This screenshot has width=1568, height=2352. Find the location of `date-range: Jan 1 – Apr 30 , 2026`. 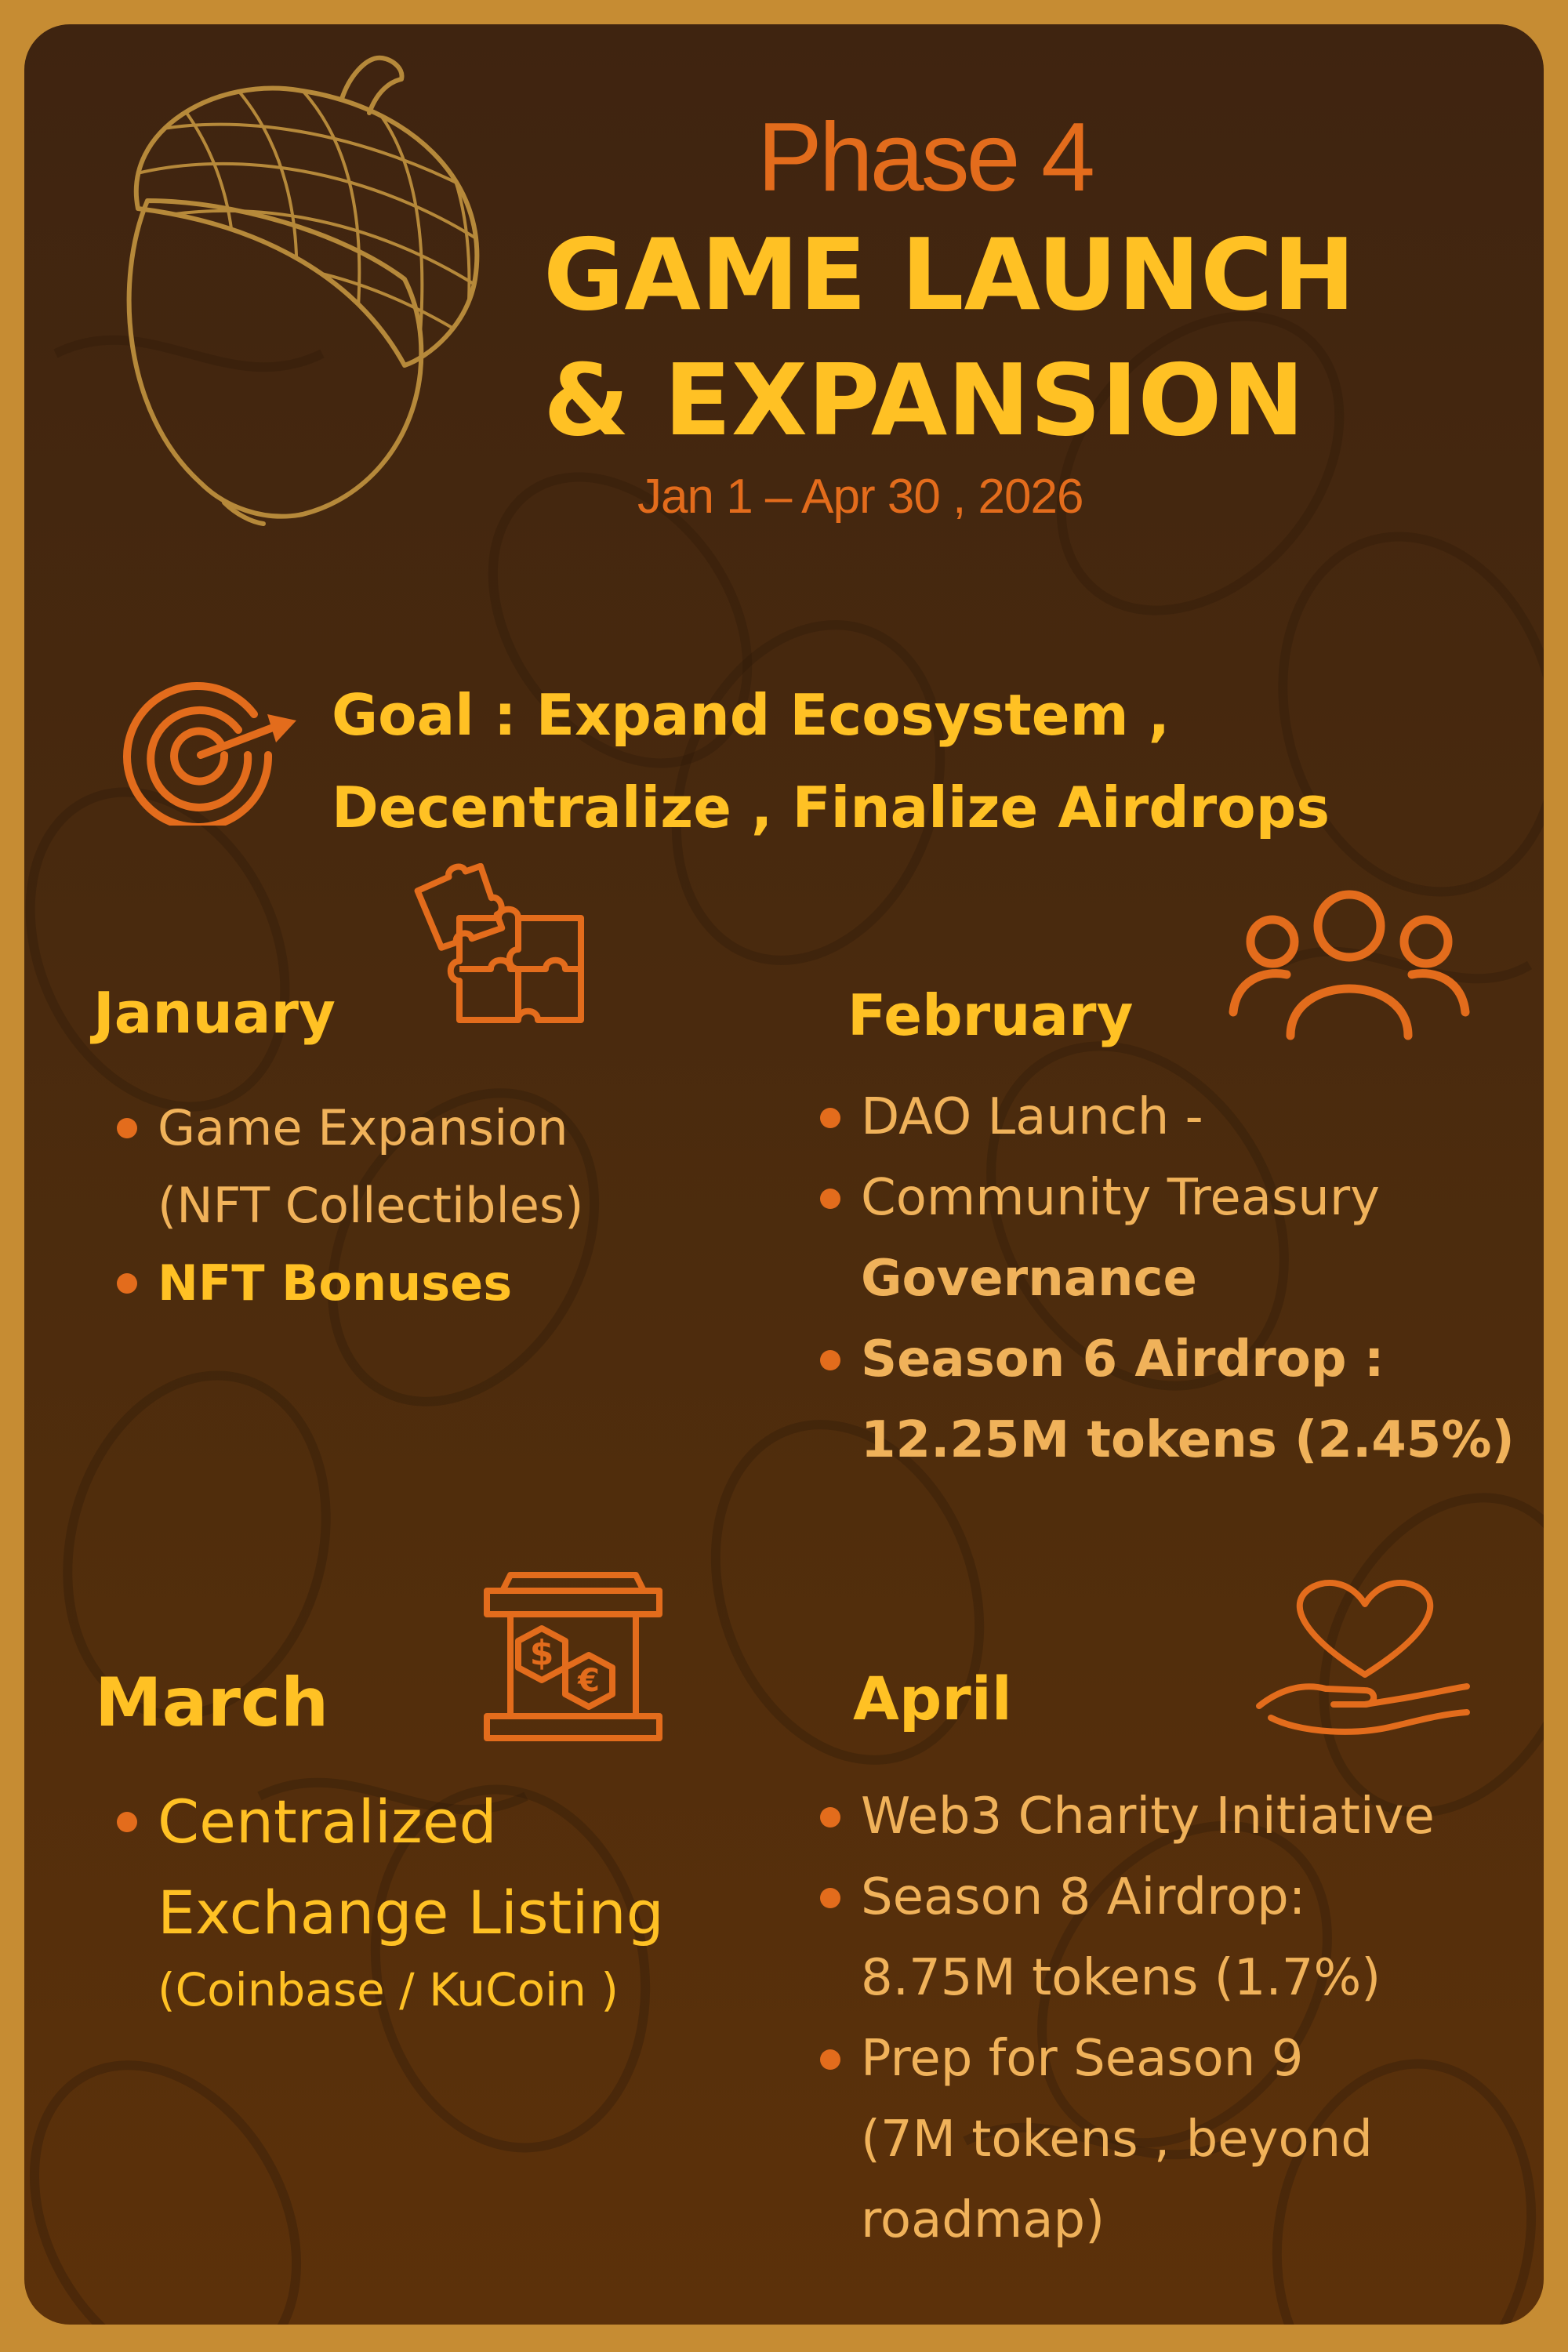

date-range: Jan 1 – Apr 30 , 2026 is located at coordinates (860, 497).